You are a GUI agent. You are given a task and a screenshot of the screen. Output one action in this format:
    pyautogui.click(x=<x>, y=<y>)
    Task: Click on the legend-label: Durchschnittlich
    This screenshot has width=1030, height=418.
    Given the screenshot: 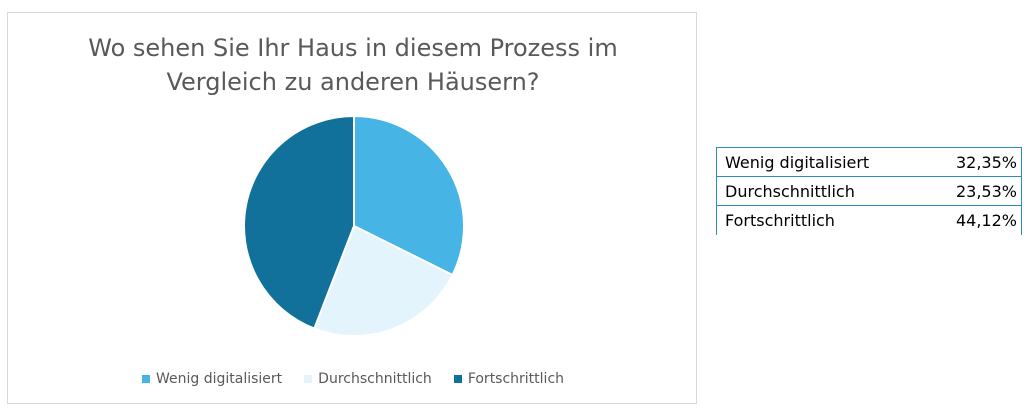 What is the action you would take?
    pyautogui.click(x=375, y=379)
    